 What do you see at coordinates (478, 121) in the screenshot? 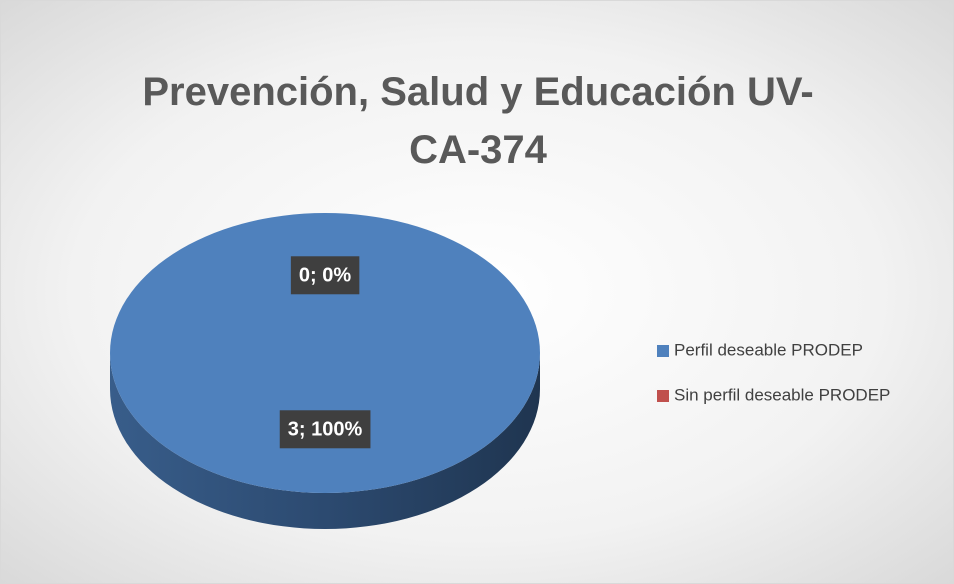
I see `chart-title: Prevención, Salud y Educación UV-CA-374` at bounding box center [478, 121].